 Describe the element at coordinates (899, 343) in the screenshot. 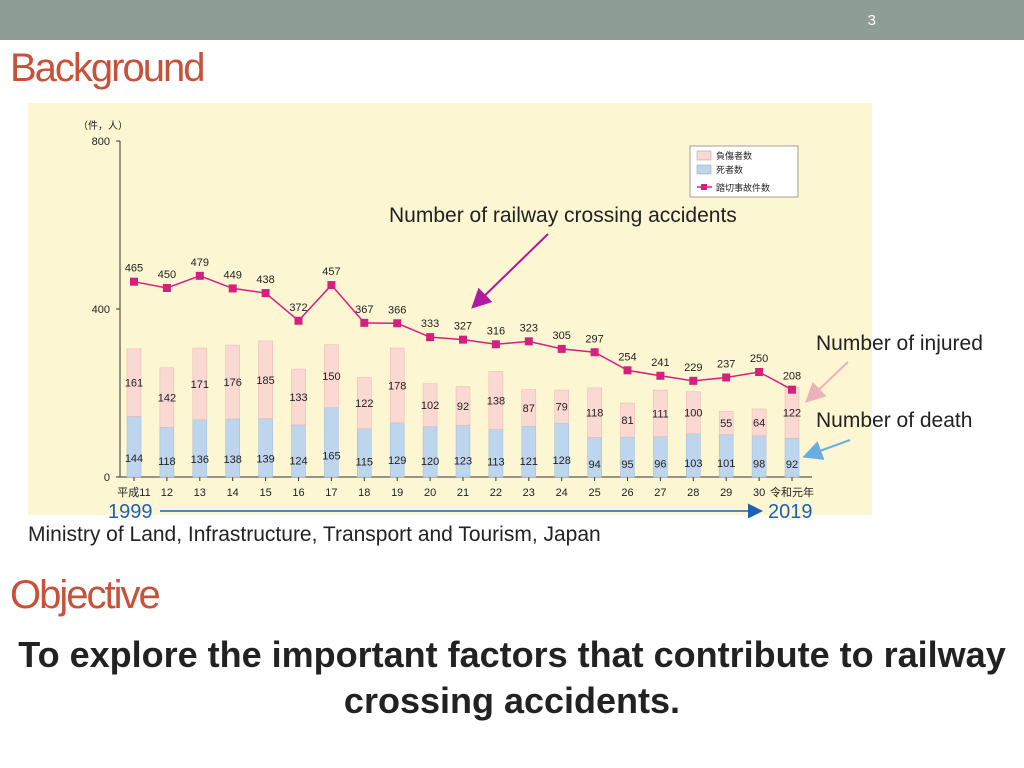

I see `injured-callout: Number of injured` at that location.